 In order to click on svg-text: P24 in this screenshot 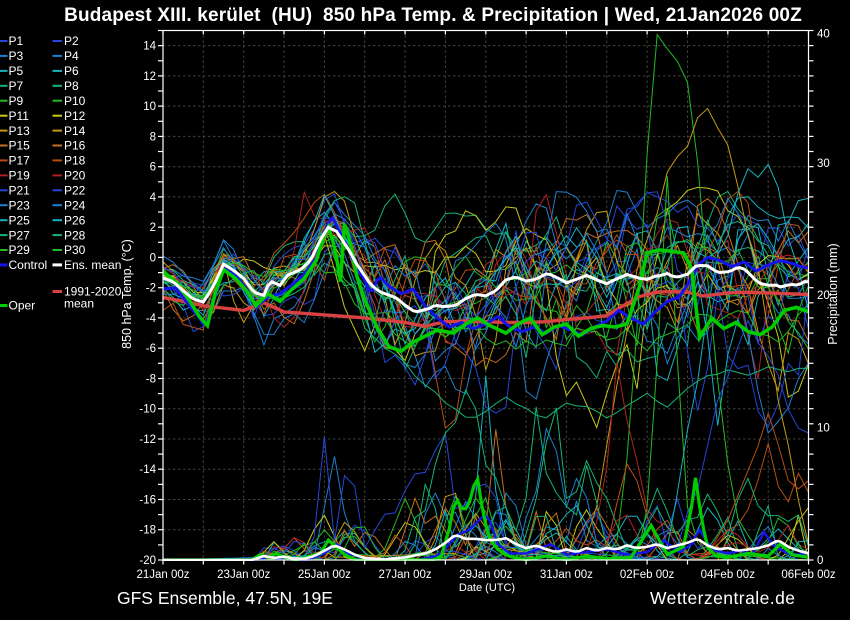, I will do `click(75, 205)`.